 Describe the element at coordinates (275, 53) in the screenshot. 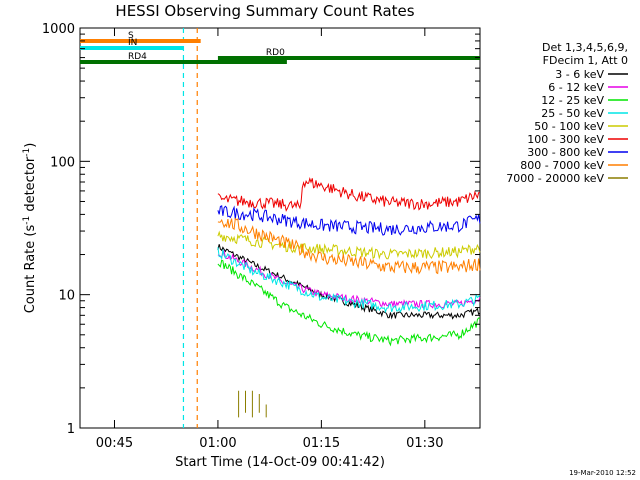

I see `flag-label-2: RD0` at that location.